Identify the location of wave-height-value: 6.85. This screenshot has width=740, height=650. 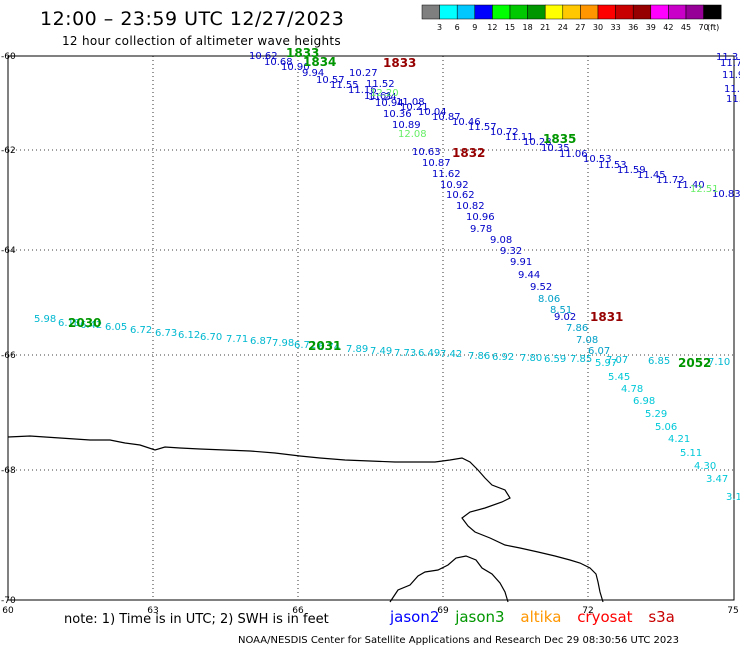
(659, 361).